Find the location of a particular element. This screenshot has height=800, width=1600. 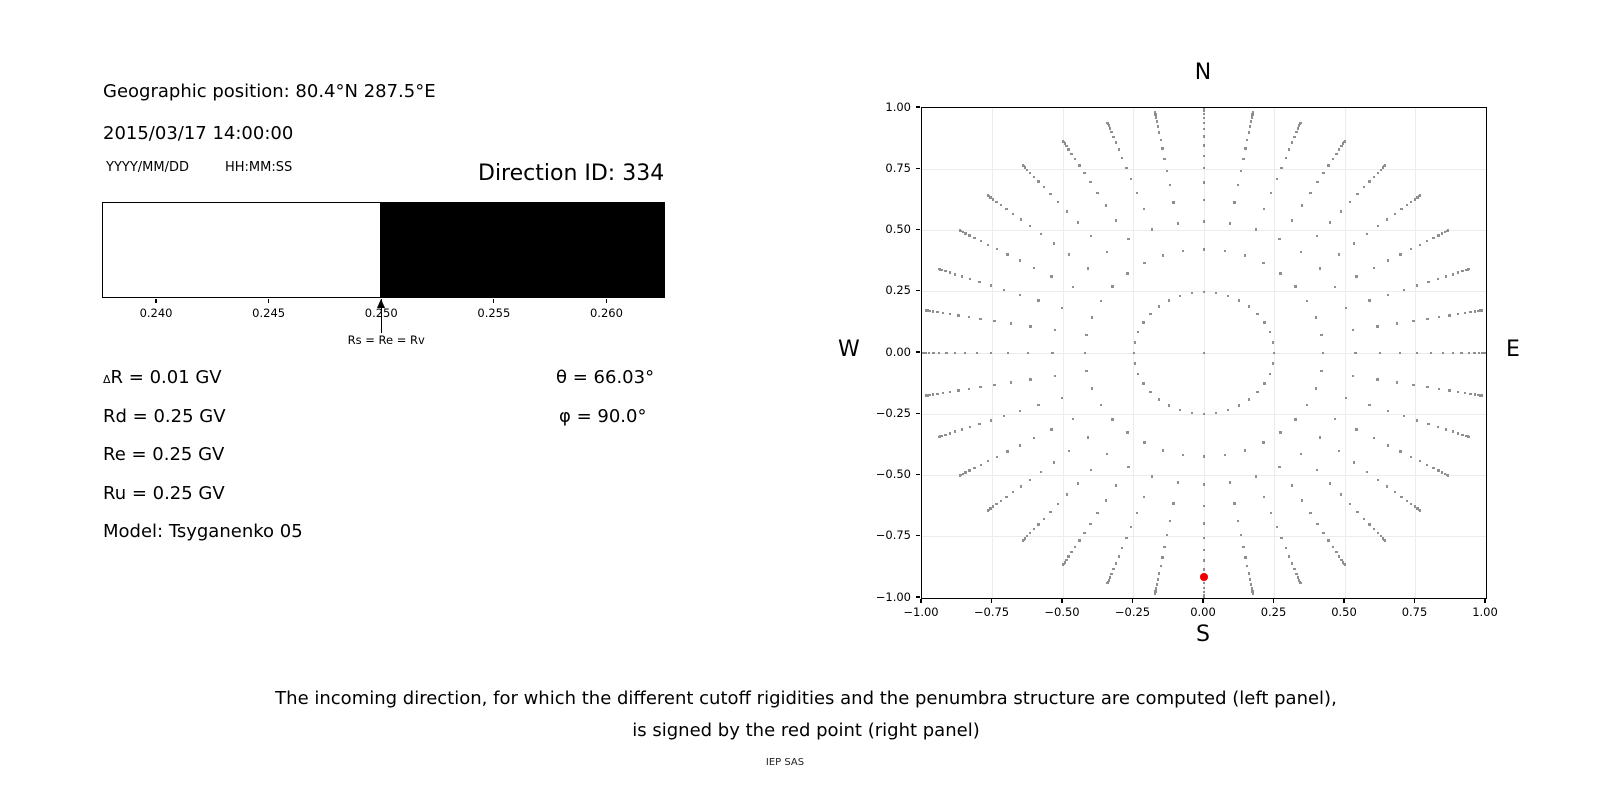

x-tick-label: −0.50 is located at coordinates (1062, 612).